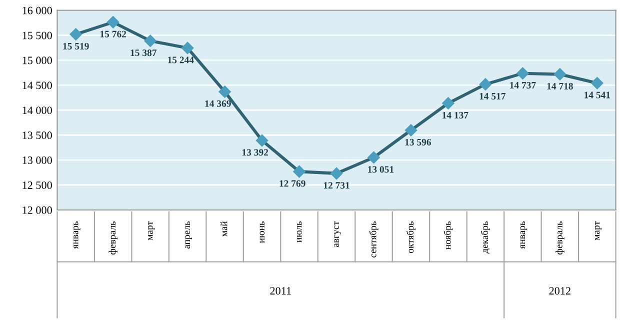 The image size is (622, 322). I want to click on data-label: 14 737, so click(523, 85).